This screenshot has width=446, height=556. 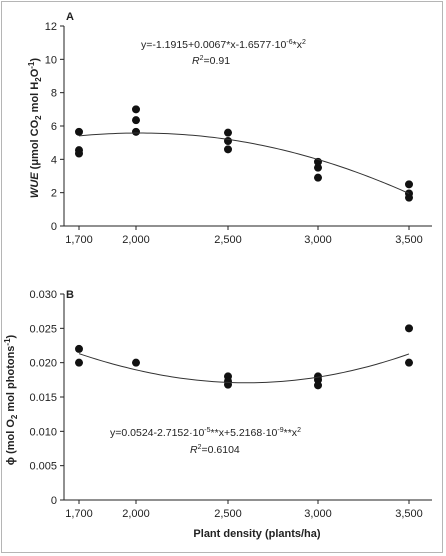 I want to click on panel-b-fit-curve, so click(x=244, y=368).